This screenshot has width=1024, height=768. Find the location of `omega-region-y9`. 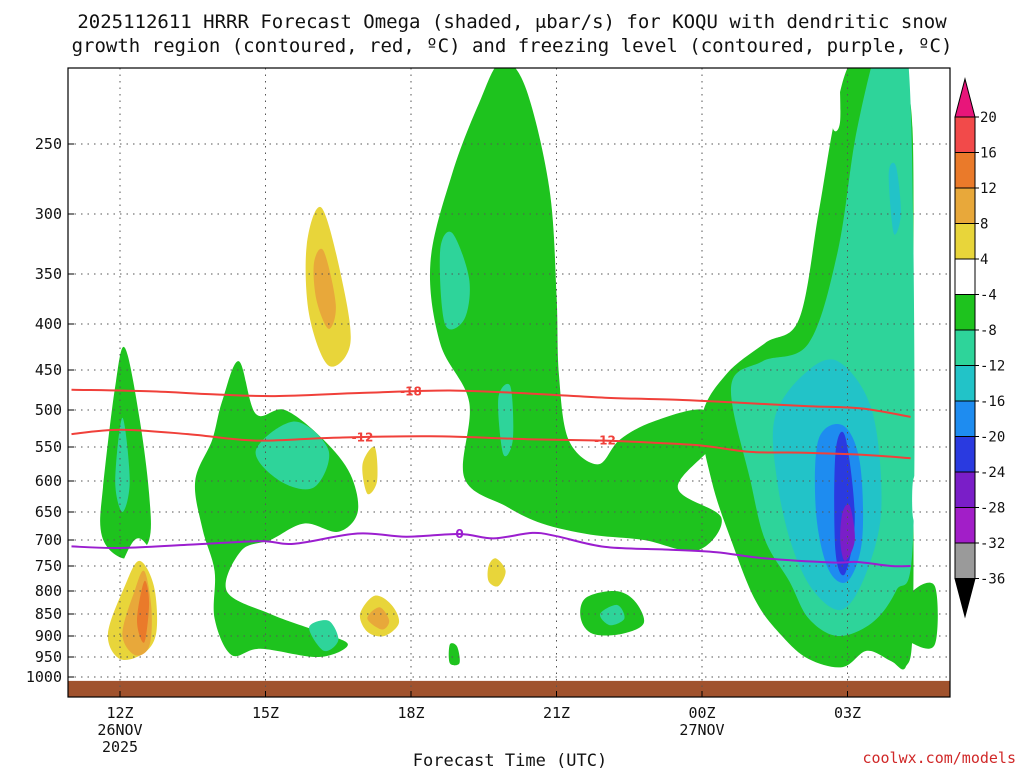

omega-region-y9 is located at coordinates (917, 499).